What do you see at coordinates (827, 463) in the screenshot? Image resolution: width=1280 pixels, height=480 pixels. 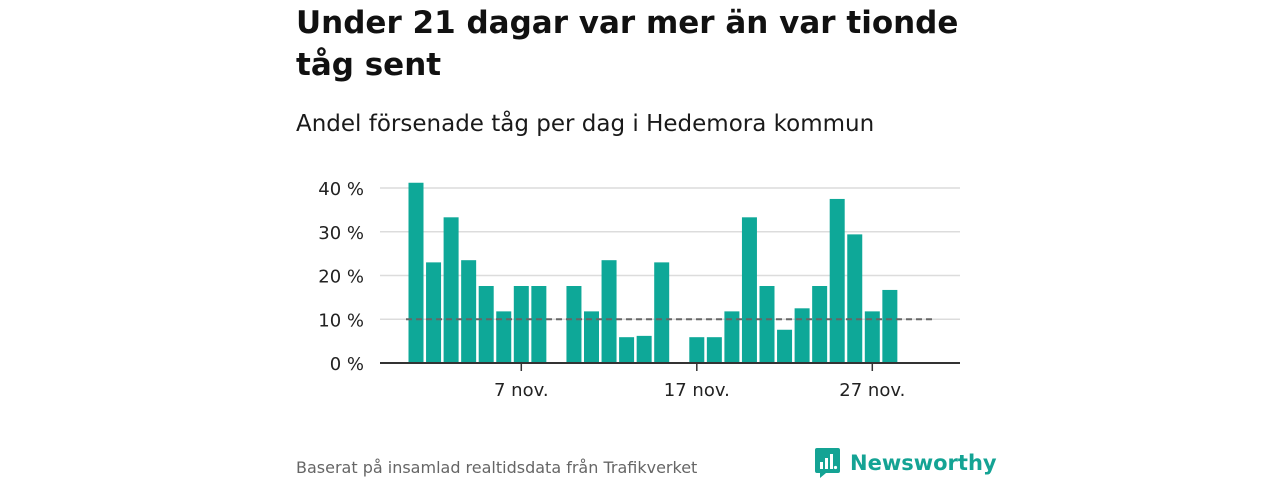 I see `newsworthy-logo-icon` at bounding box center [827, 463].